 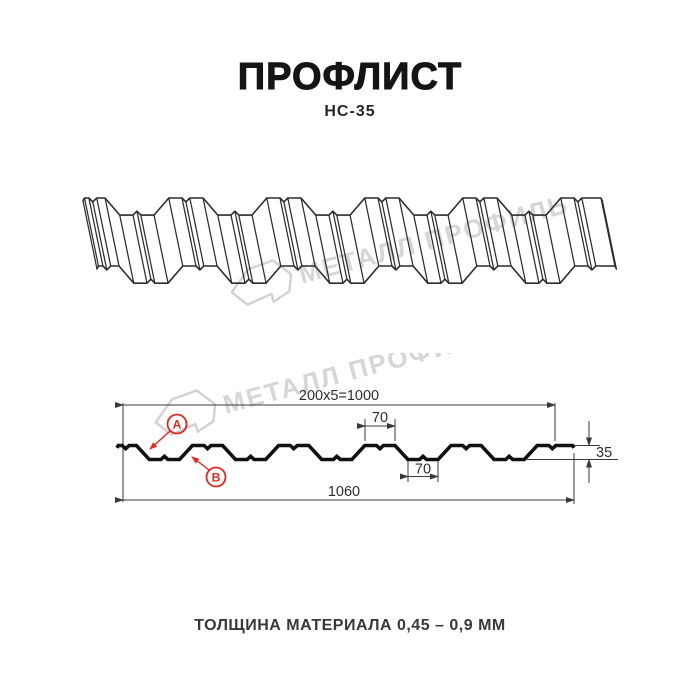 I want to click on profile-outline, so click(x=345, y=452).